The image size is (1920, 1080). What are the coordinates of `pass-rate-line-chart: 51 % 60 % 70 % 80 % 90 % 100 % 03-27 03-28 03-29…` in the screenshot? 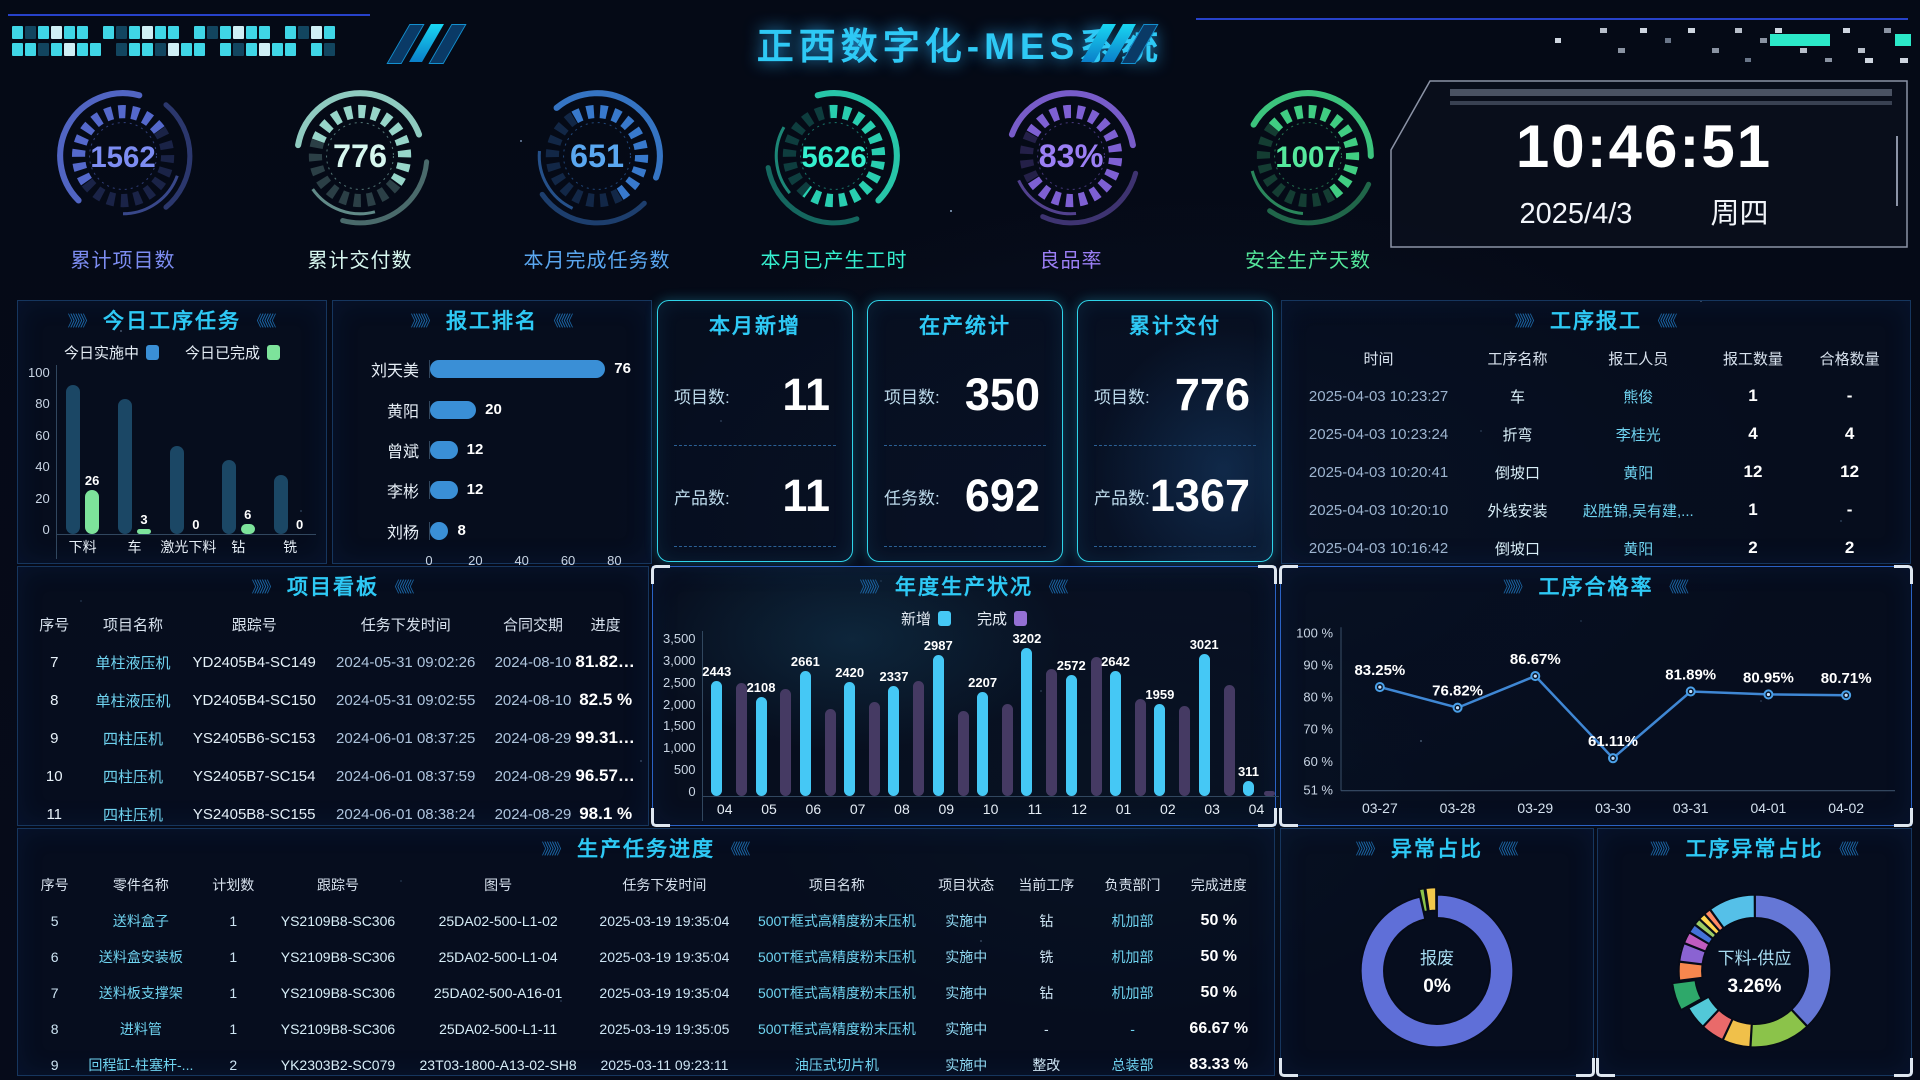 It's located at (1596, 715).